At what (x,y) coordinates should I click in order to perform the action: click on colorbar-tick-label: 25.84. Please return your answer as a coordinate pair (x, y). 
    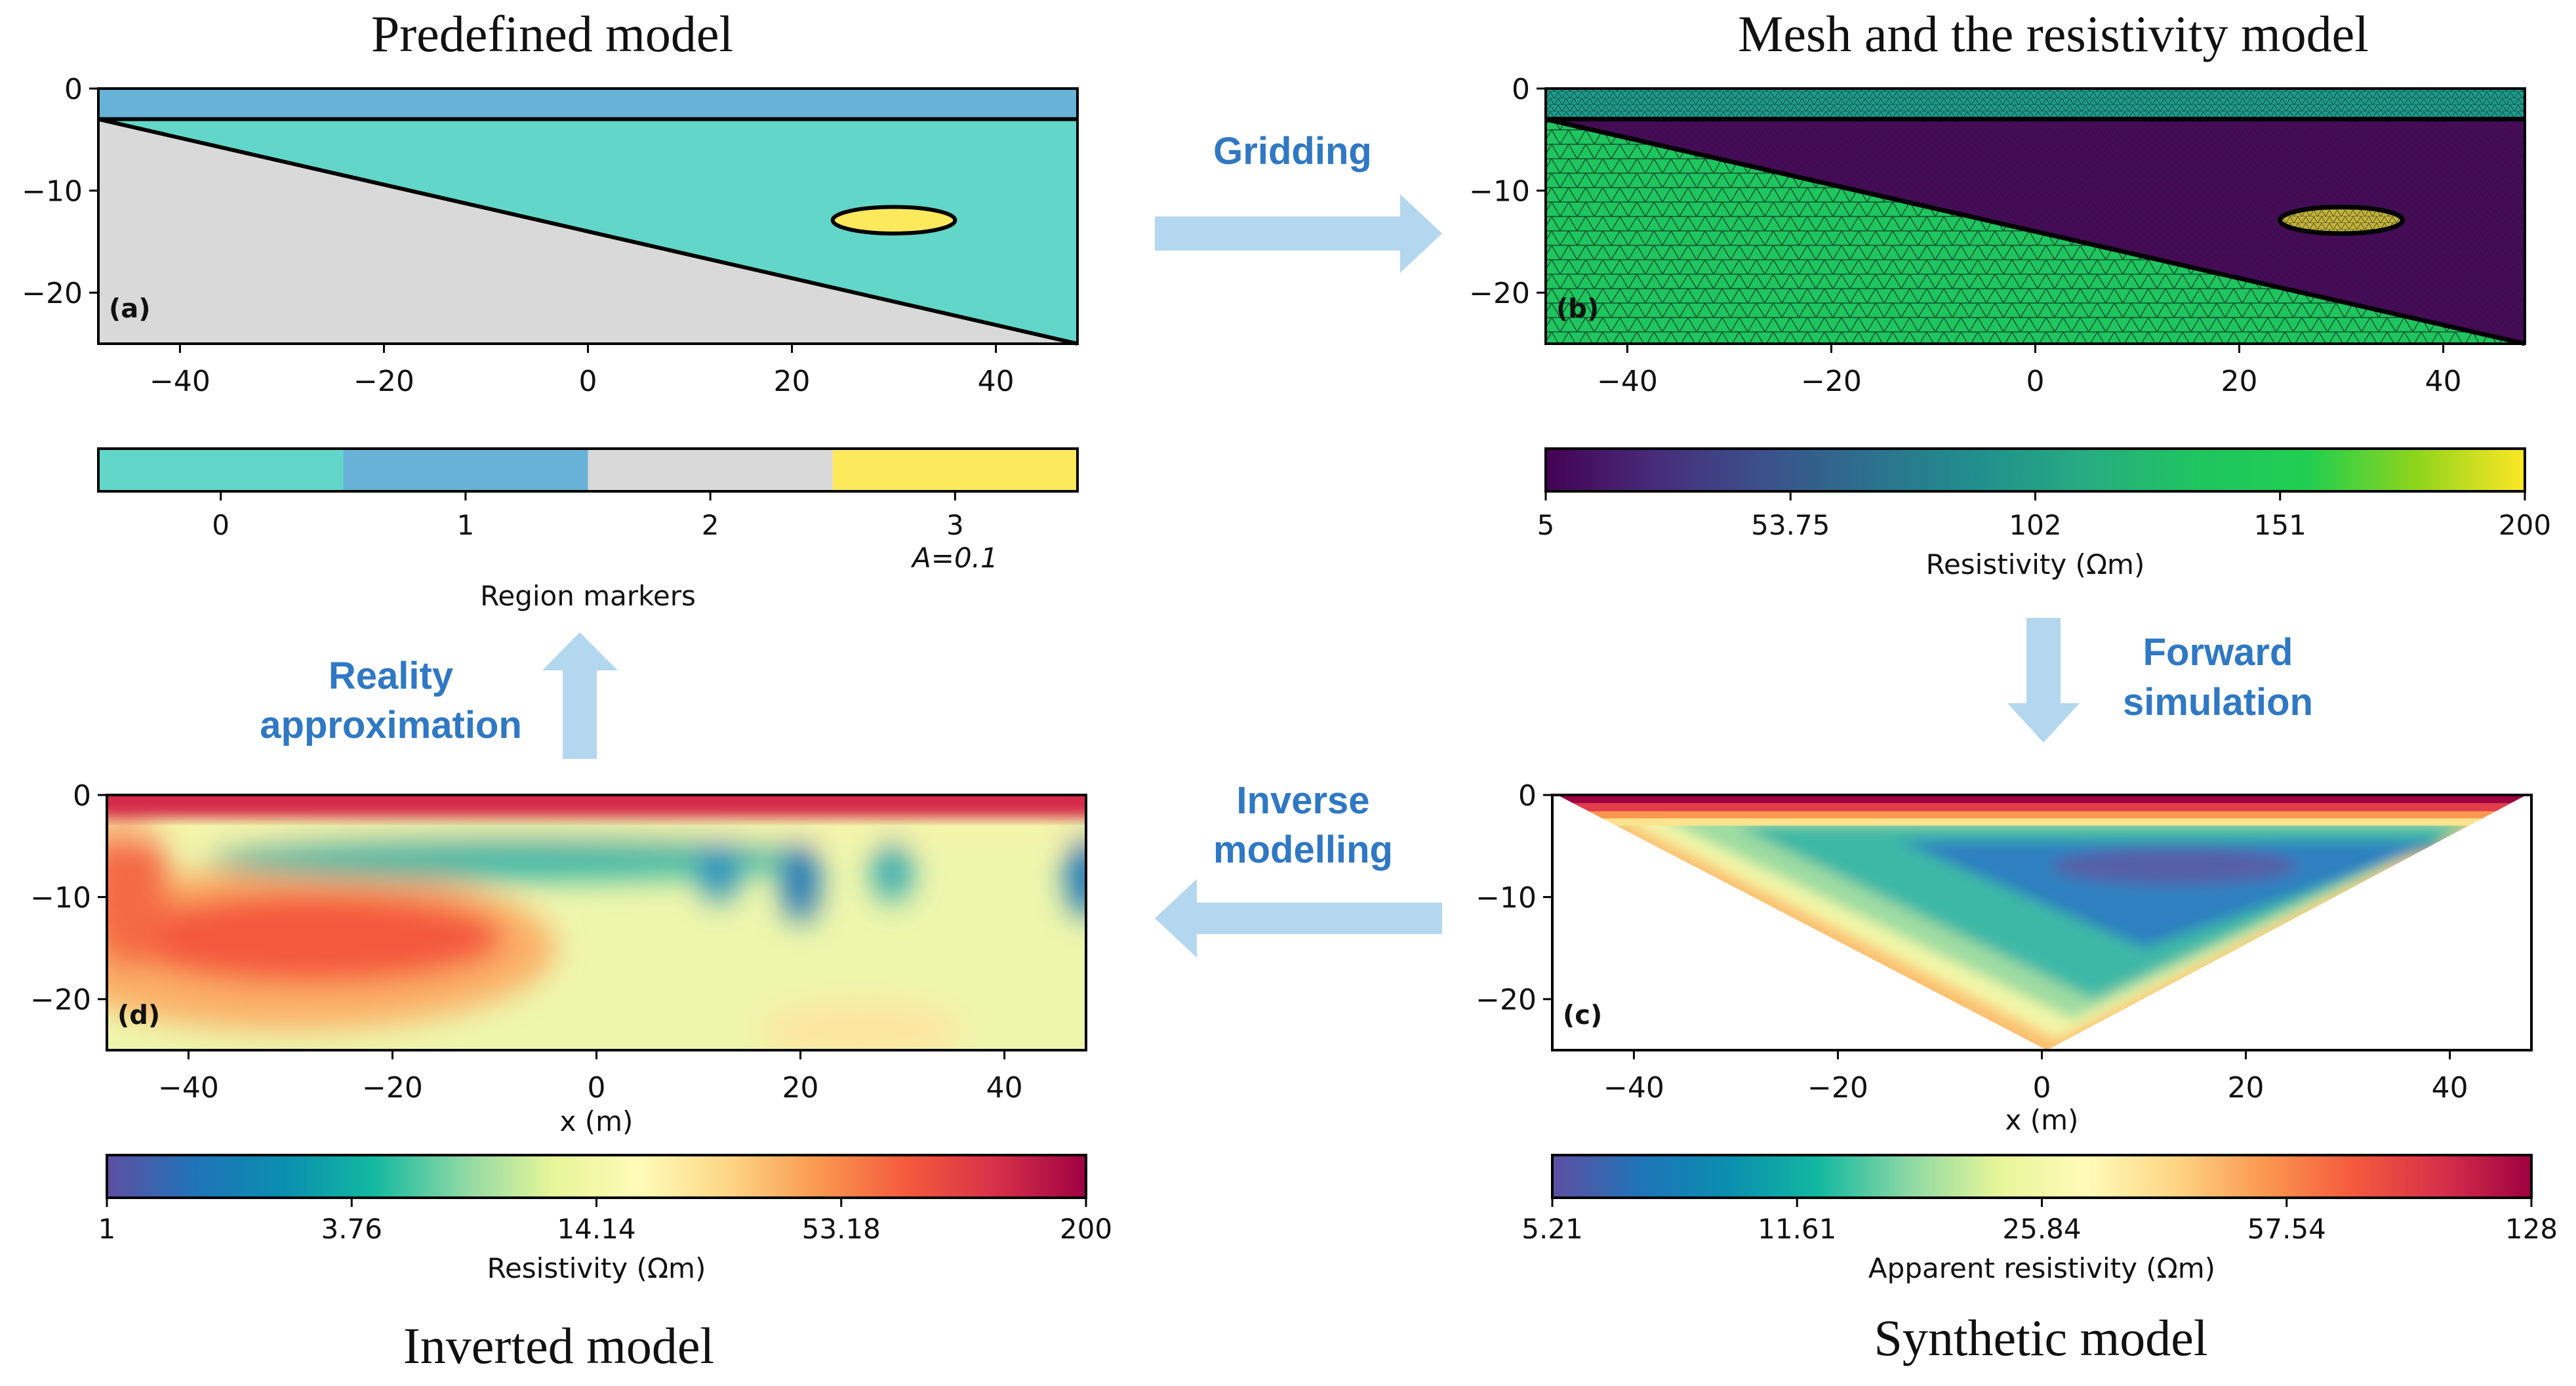
    Looking at the image, I should click on (2041, 1229).